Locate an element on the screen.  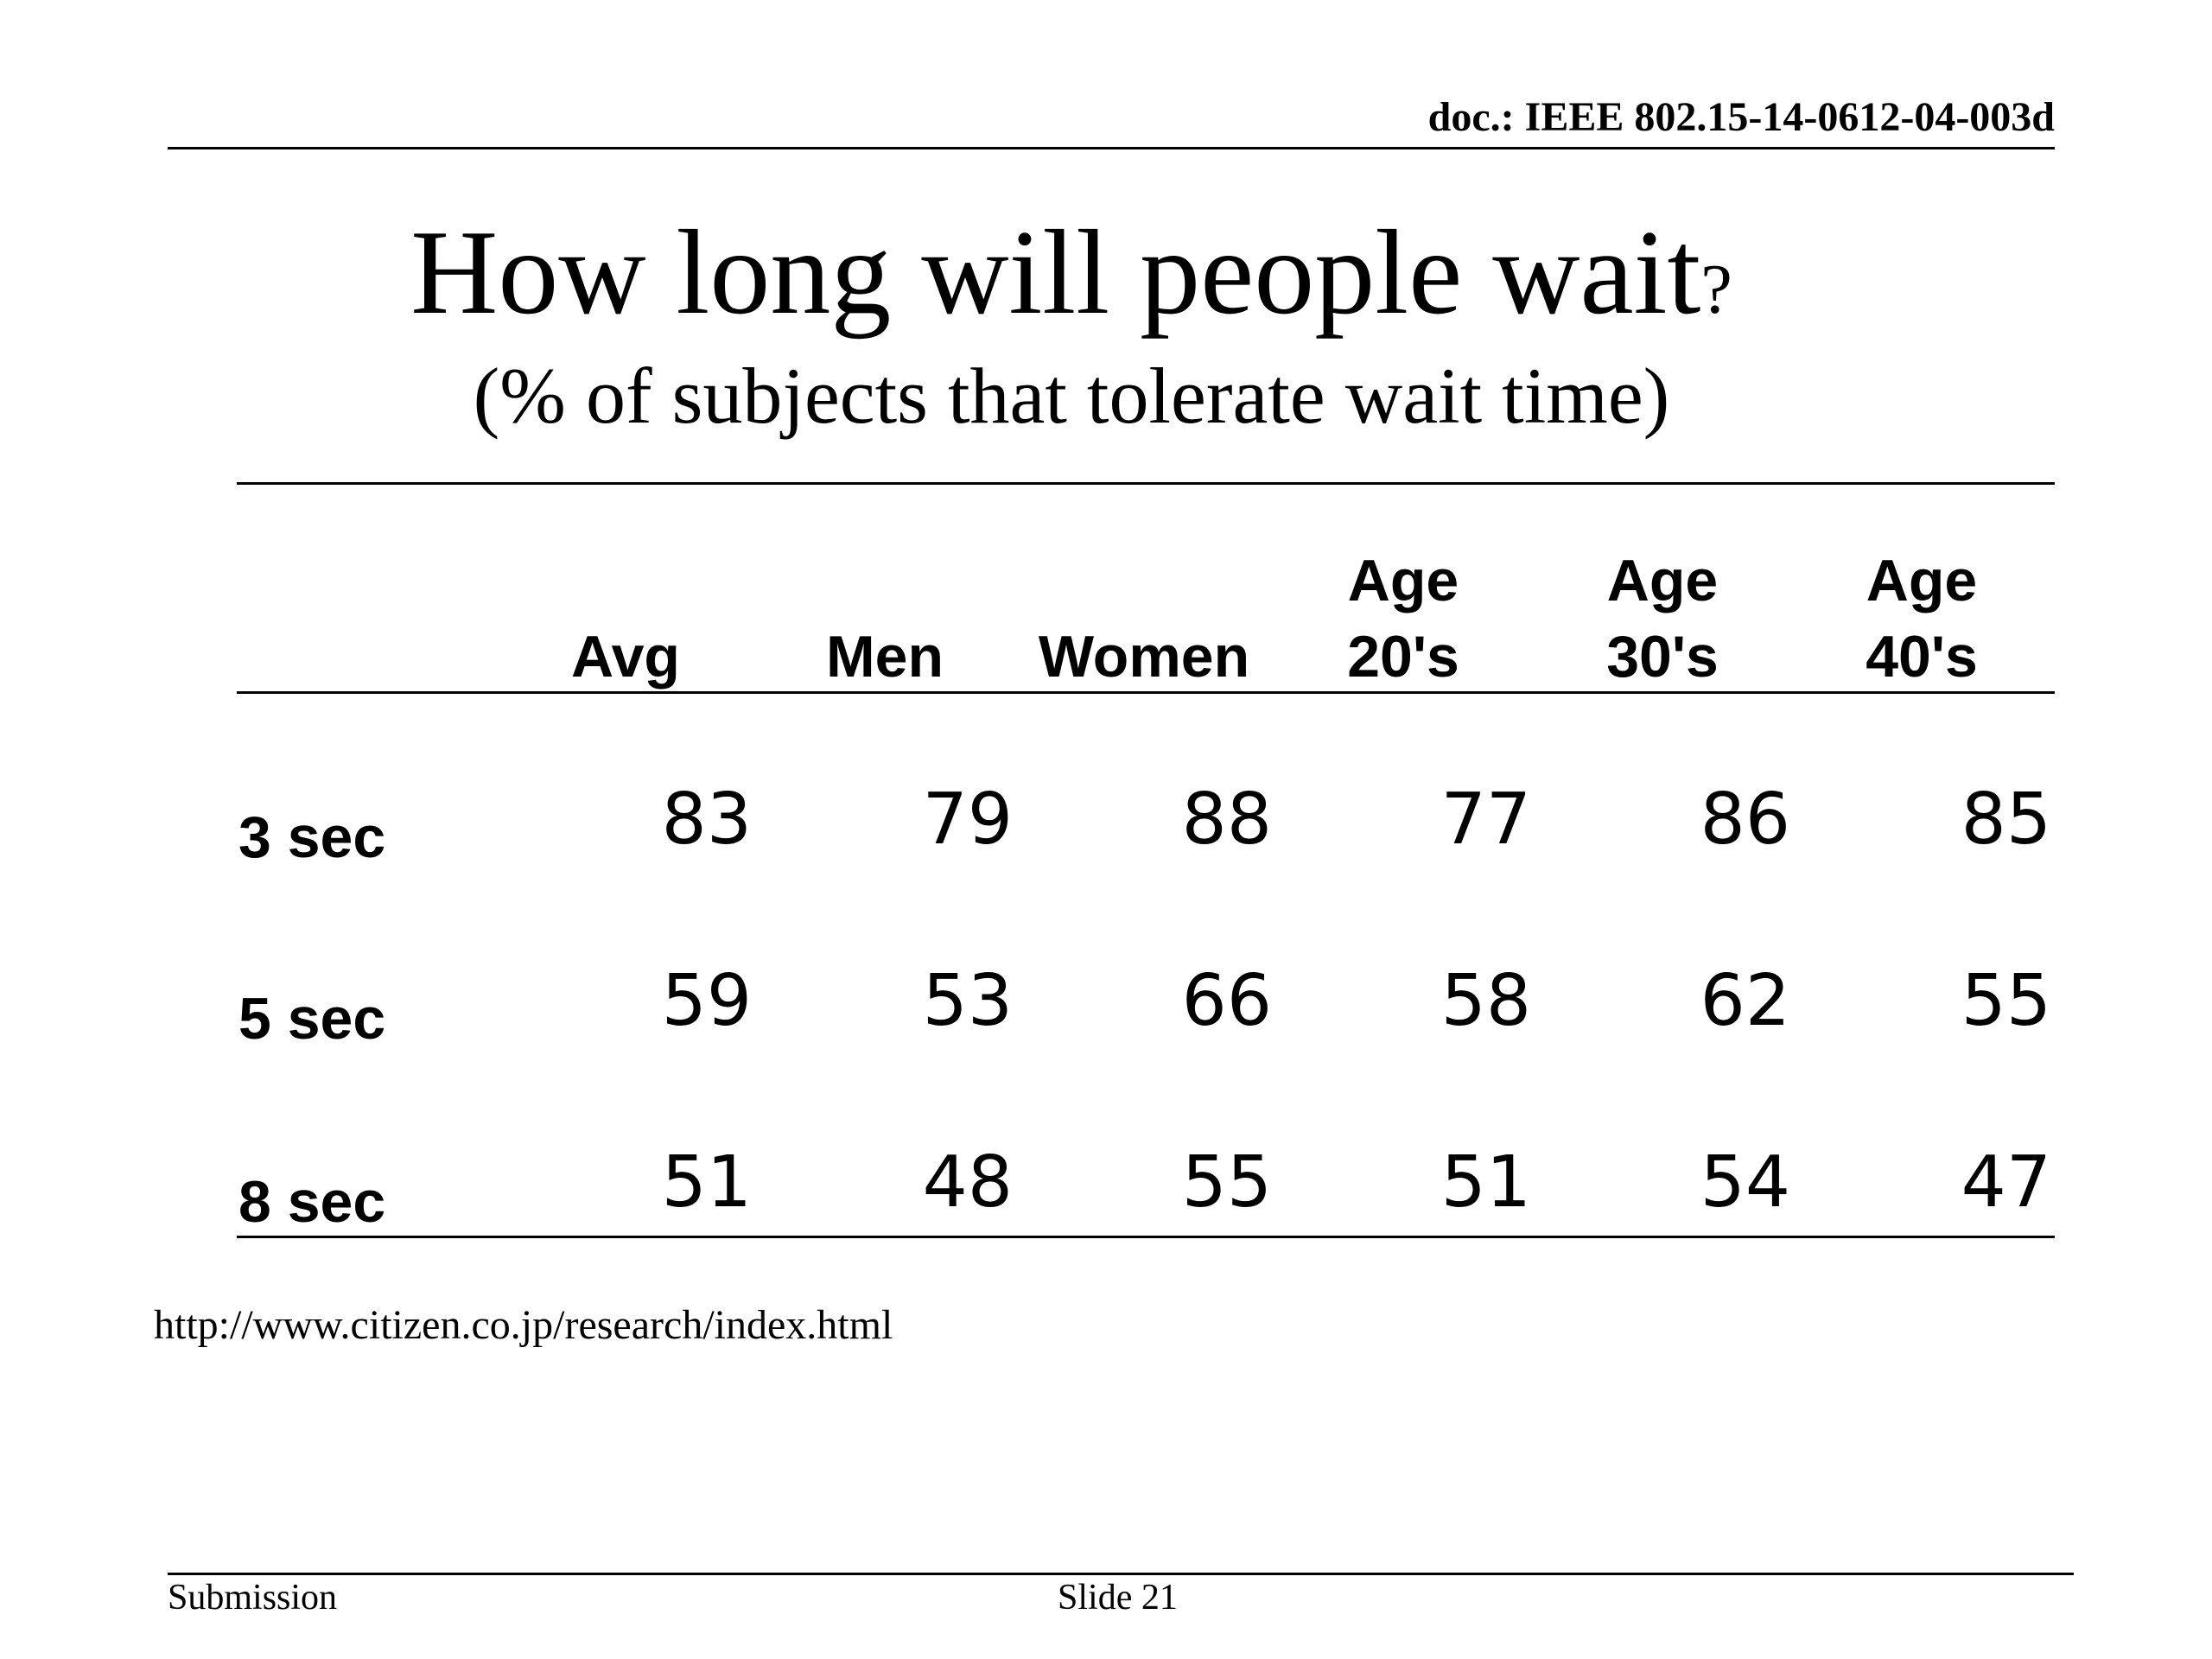
slide-title-text: How long will people wait is located at coordinates (1055, 273).